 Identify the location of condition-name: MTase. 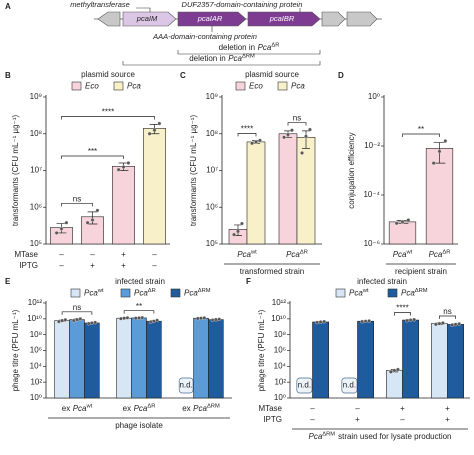
(270, 408).